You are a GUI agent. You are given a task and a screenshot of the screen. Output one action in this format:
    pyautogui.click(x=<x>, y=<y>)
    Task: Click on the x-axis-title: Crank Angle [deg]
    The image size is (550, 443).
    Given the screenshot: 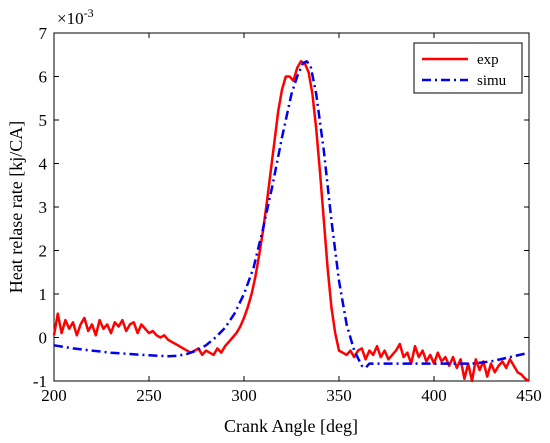 What is the action you would take?
    pyautogui.click(x=291, y=426)
    